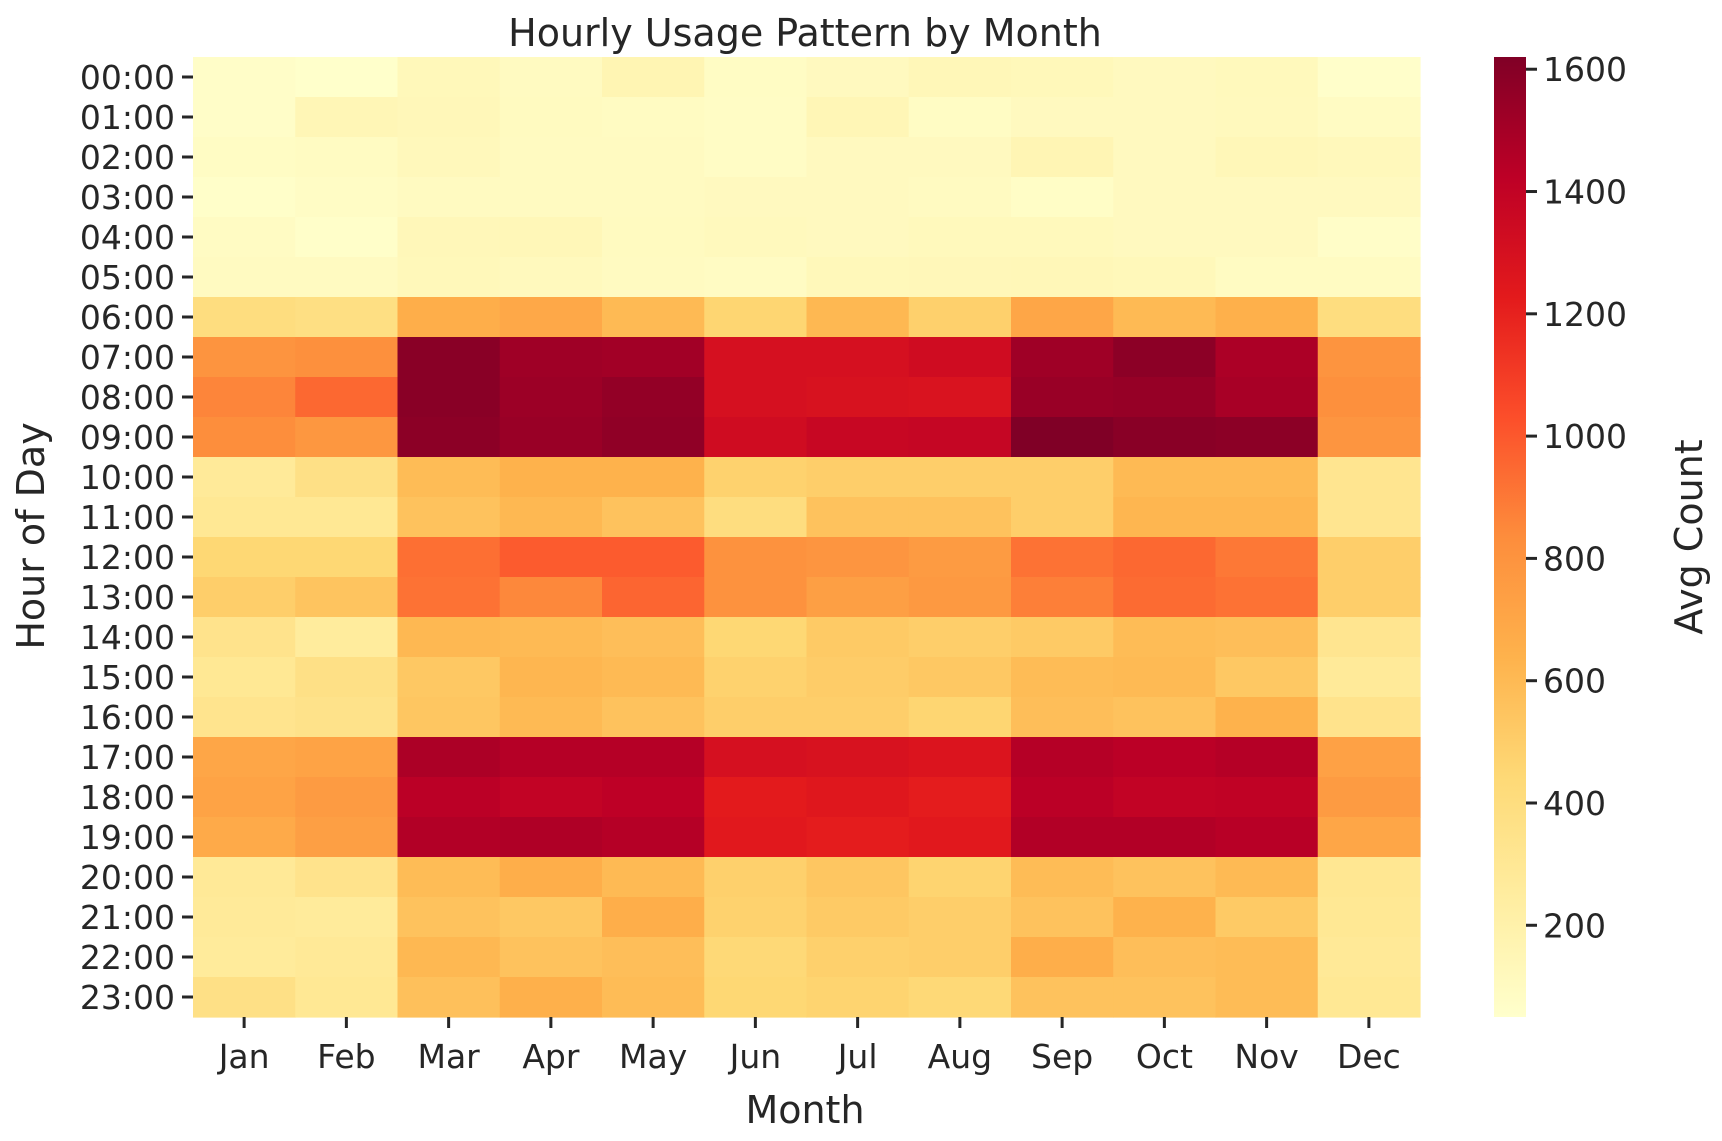 This screenshot has height=1141, width=1722. Describe the element at coordinates (1585, 192) in the screenshot. I see `colorbar-tick-label: 1400` at that location.